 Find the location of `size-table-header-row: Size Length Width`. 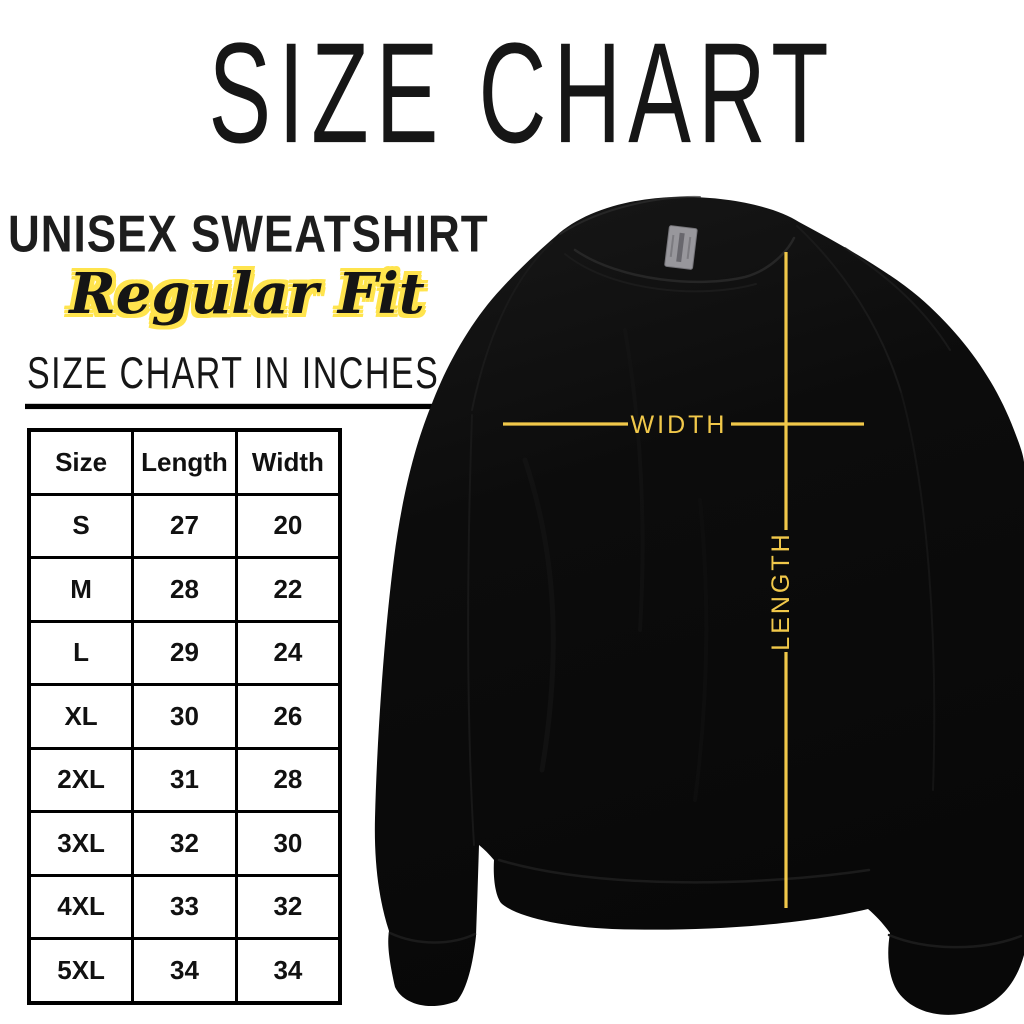

size-table-header-row: Size Length Width is located at coordinates (184, 462).